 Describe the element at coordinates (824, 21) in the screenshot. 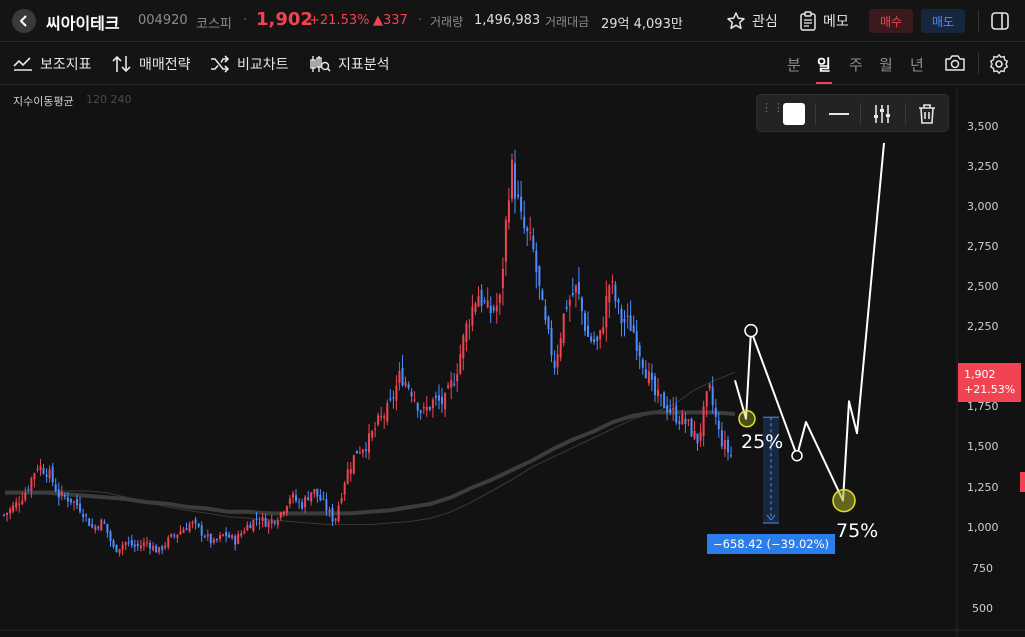

I see `memo-button: 메모` at that location.